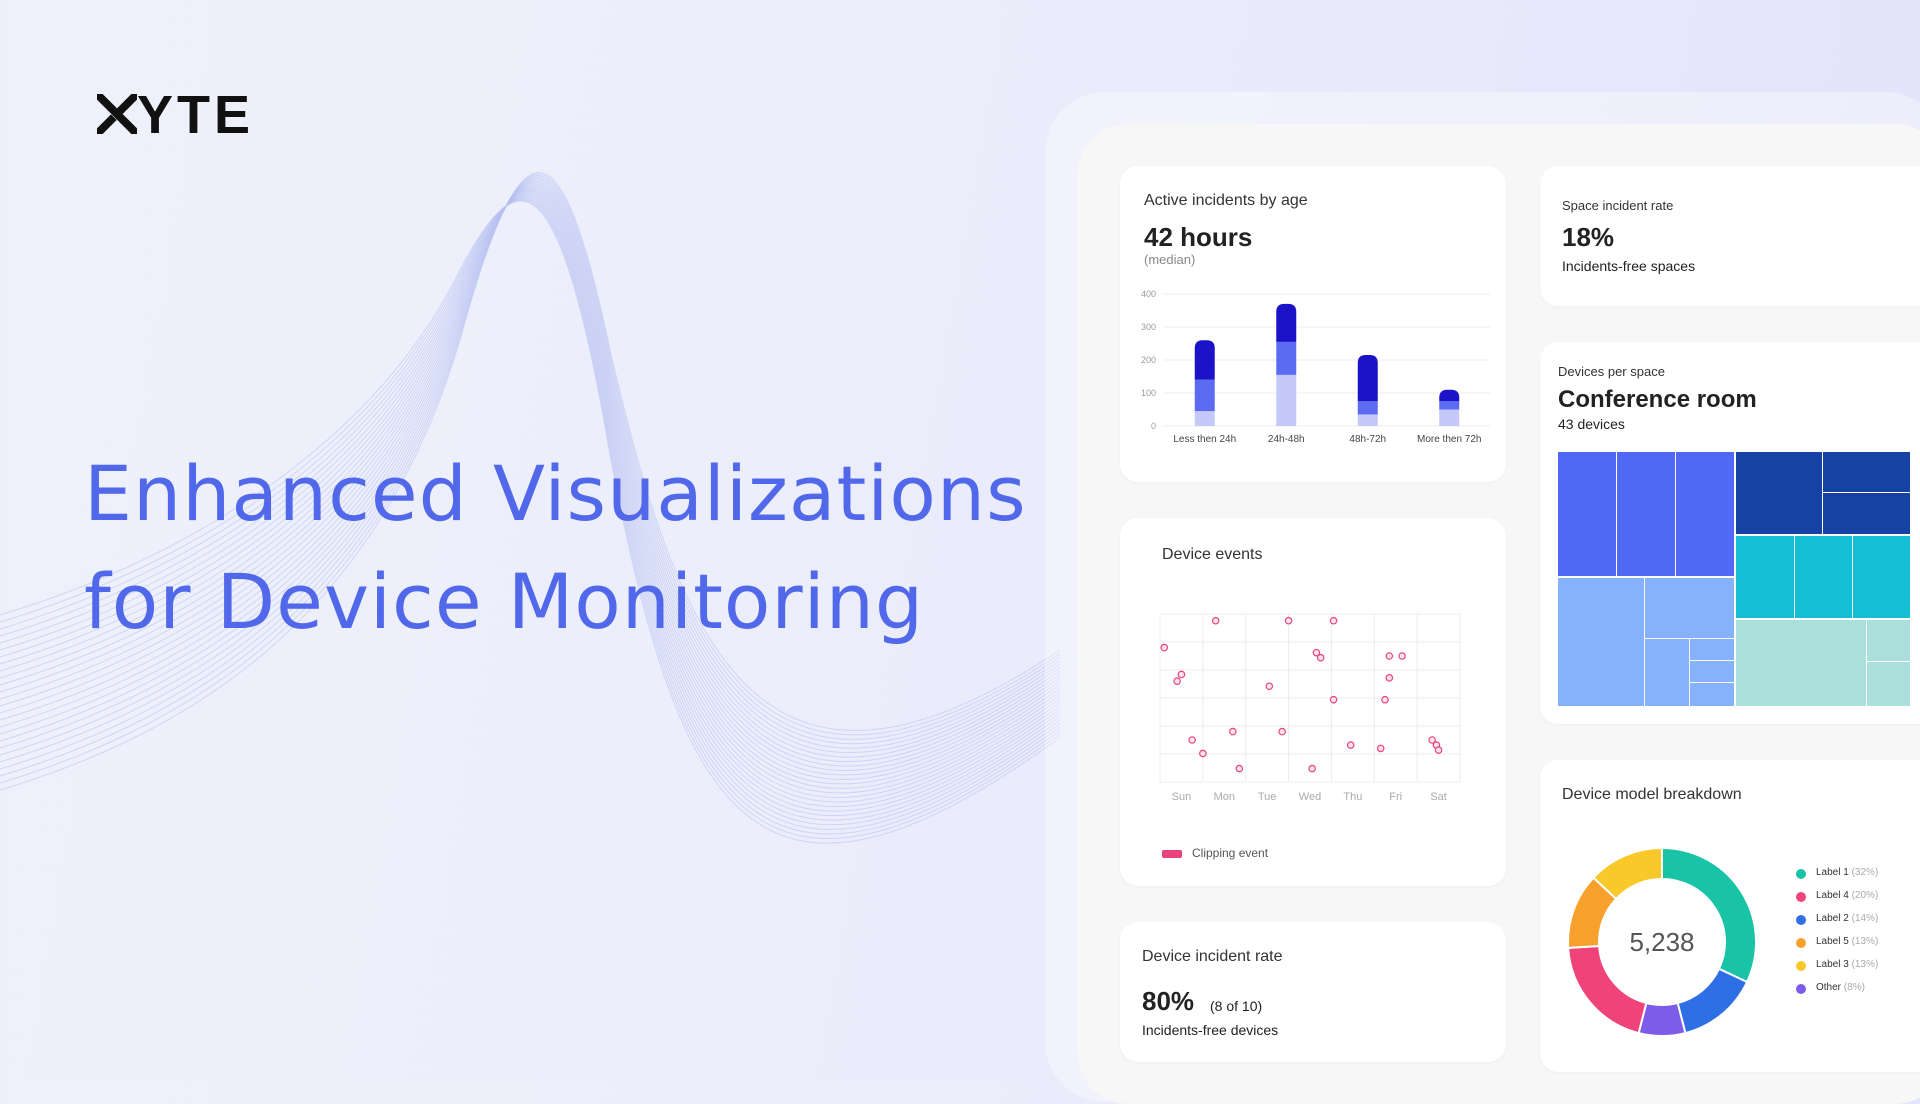  I want to click on donut-total: 5,238, so click(1661, 942).